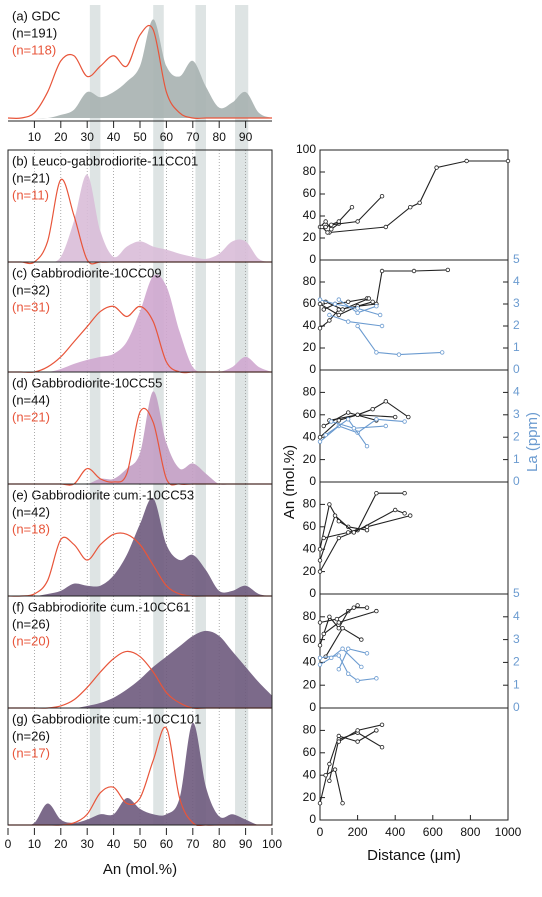  What do you see at coordinates (31, 752) in the screenshot?
I see `legend-entry: (n=17)` at bounding box center [31, 752].